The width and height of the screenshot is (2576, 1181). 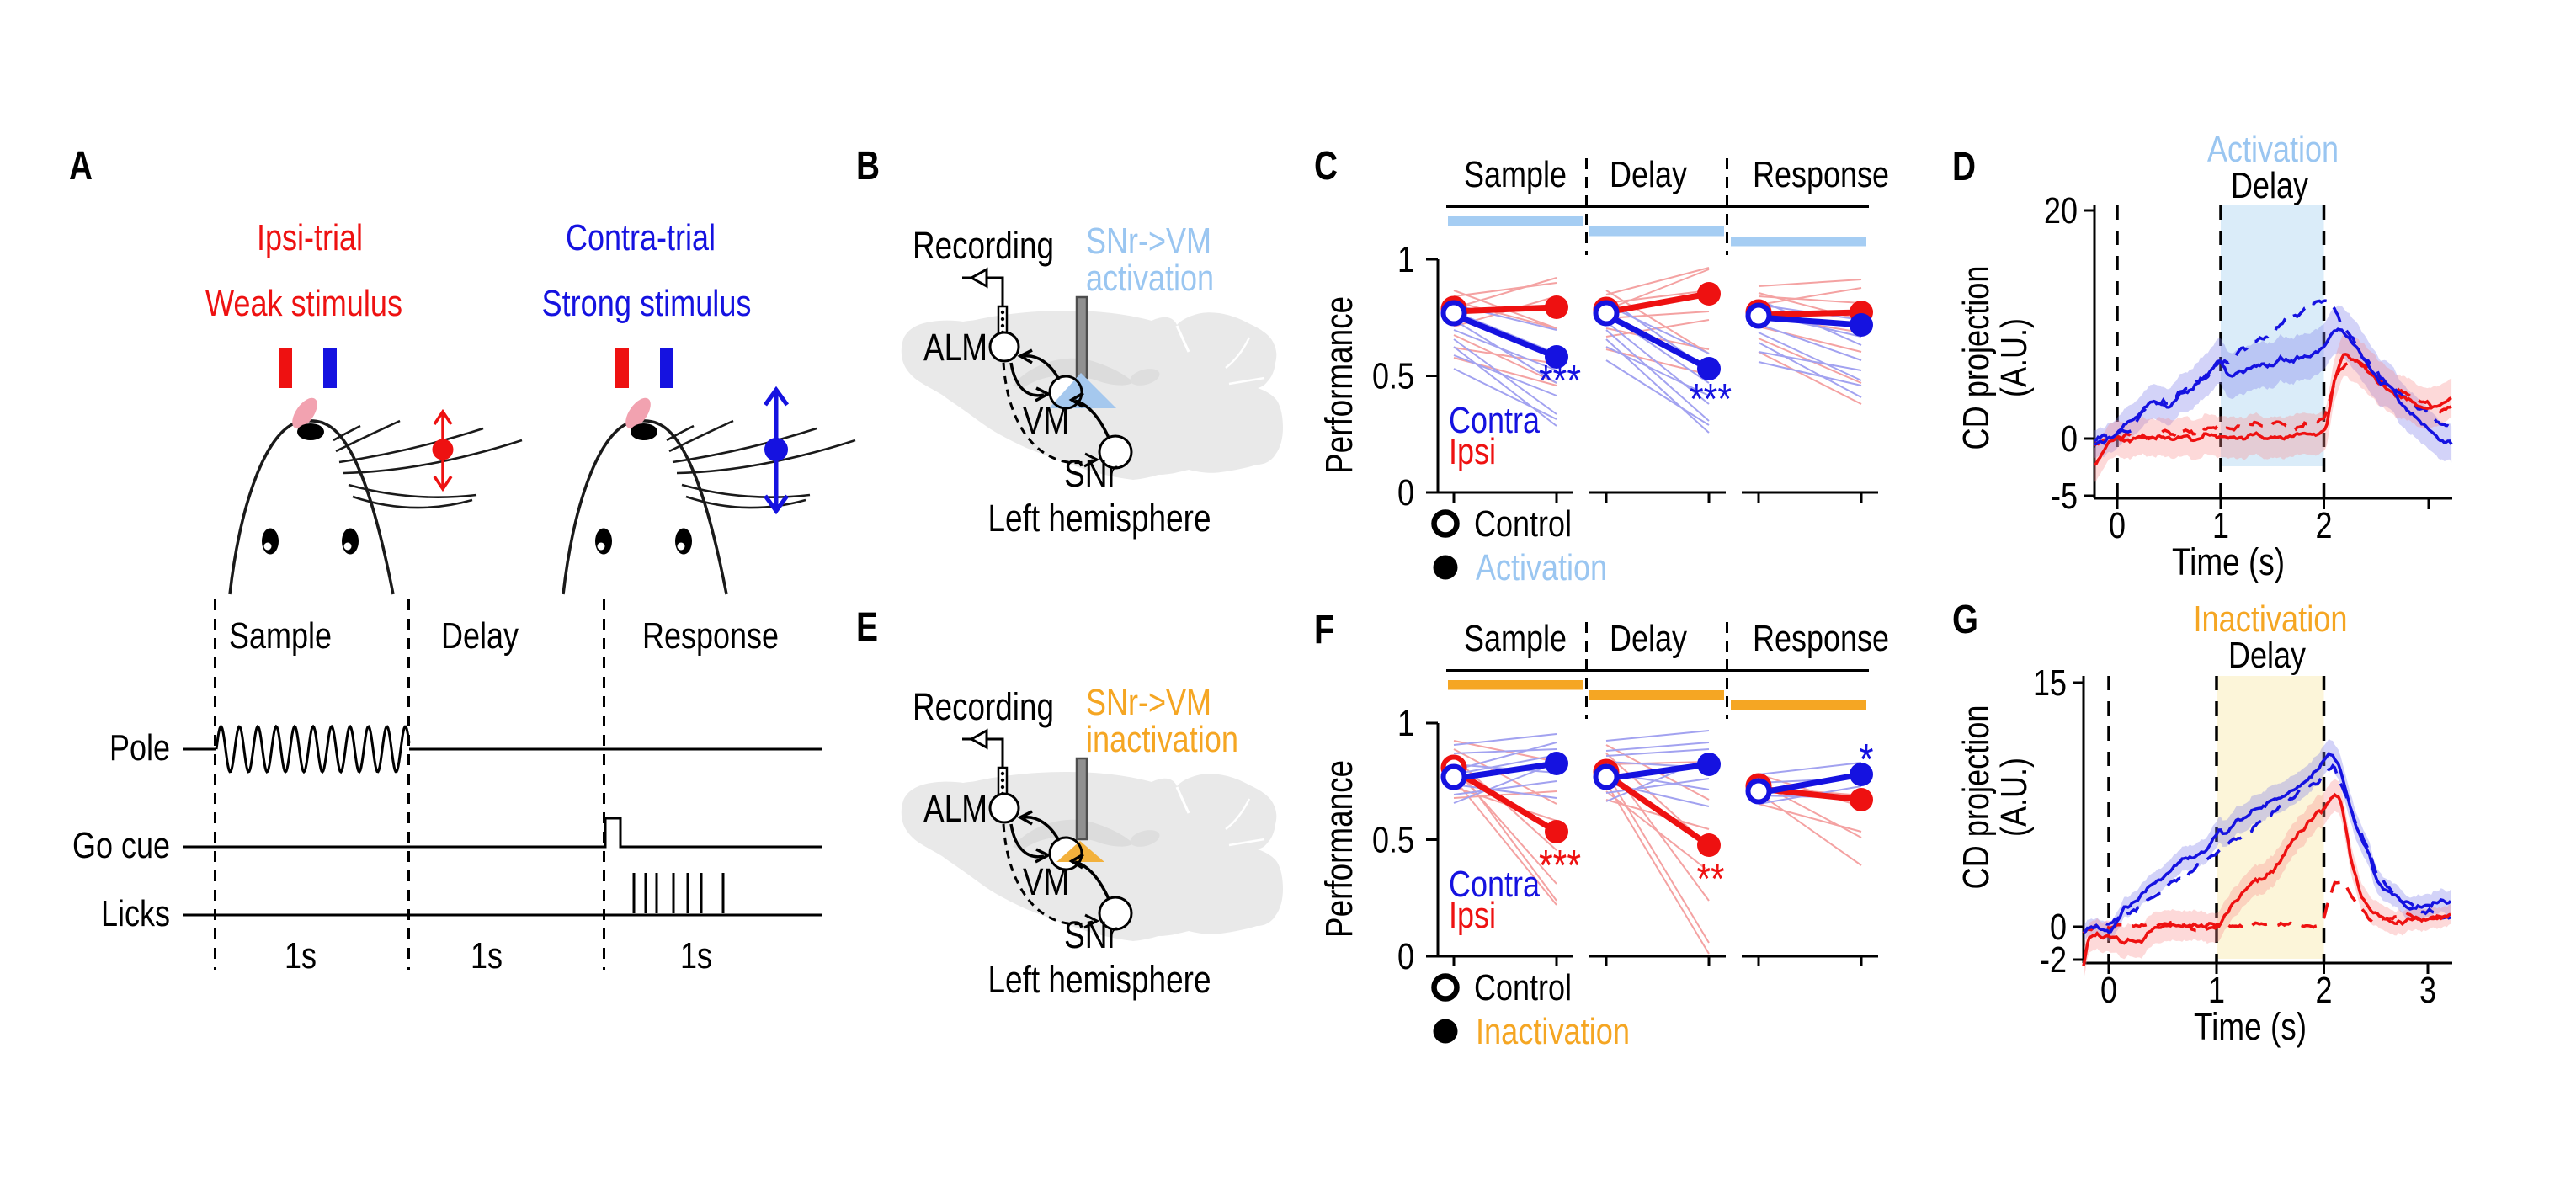 What do you see at coordinates (1326, 166) in the screenshot?
I see `svg-text: C` at bounding box center [1326, 166].